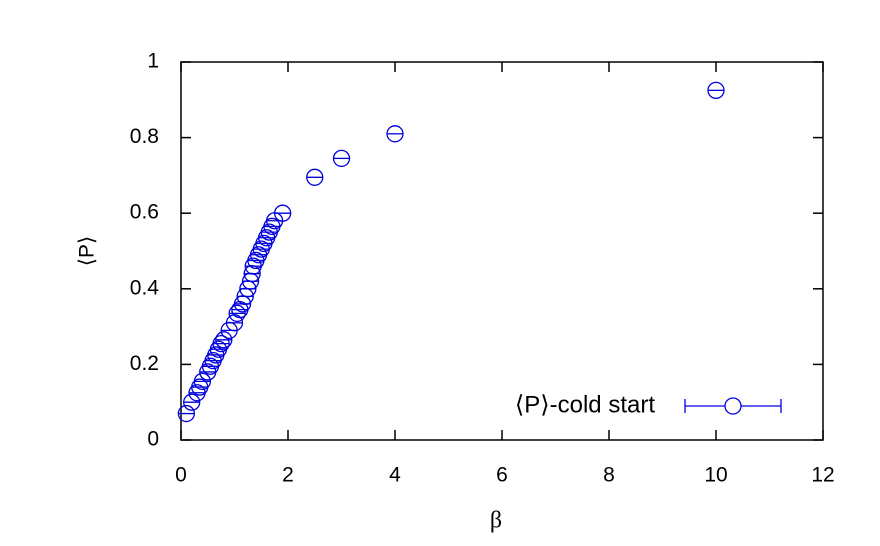  I want to click on legend-label: ⟨P⟩-cold start, so click(585, 404).